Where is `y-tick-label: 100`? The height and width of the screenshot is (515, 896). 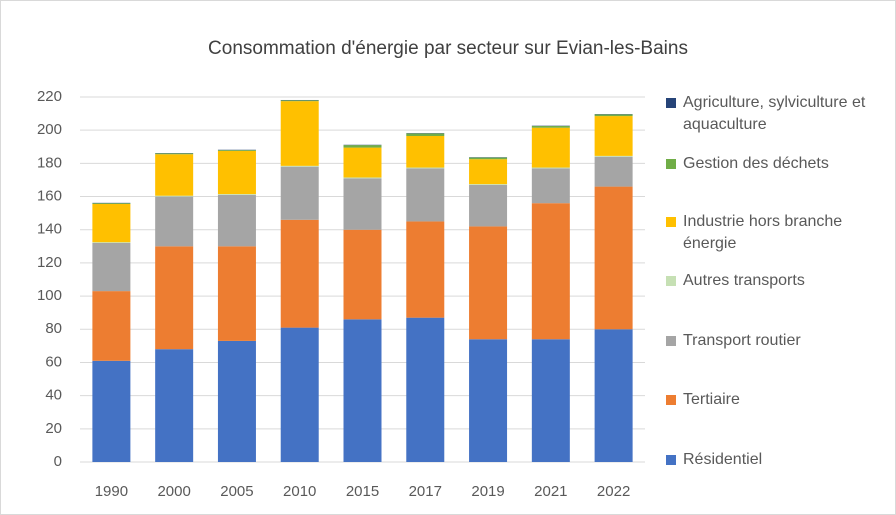
y-tick-label: 100 is located at coordinates (49, 295).